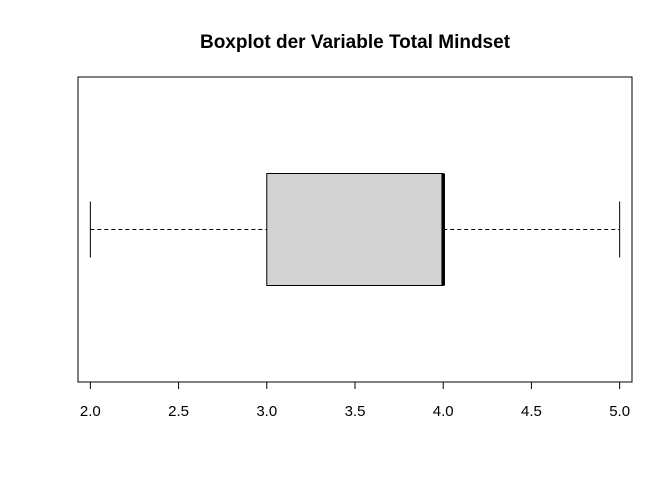 The width and height of the screenshot is (672, 480). Describe the element at coordinates (443, 411) in the screenshot. I see `x-tick-label: 4.0` at that location.